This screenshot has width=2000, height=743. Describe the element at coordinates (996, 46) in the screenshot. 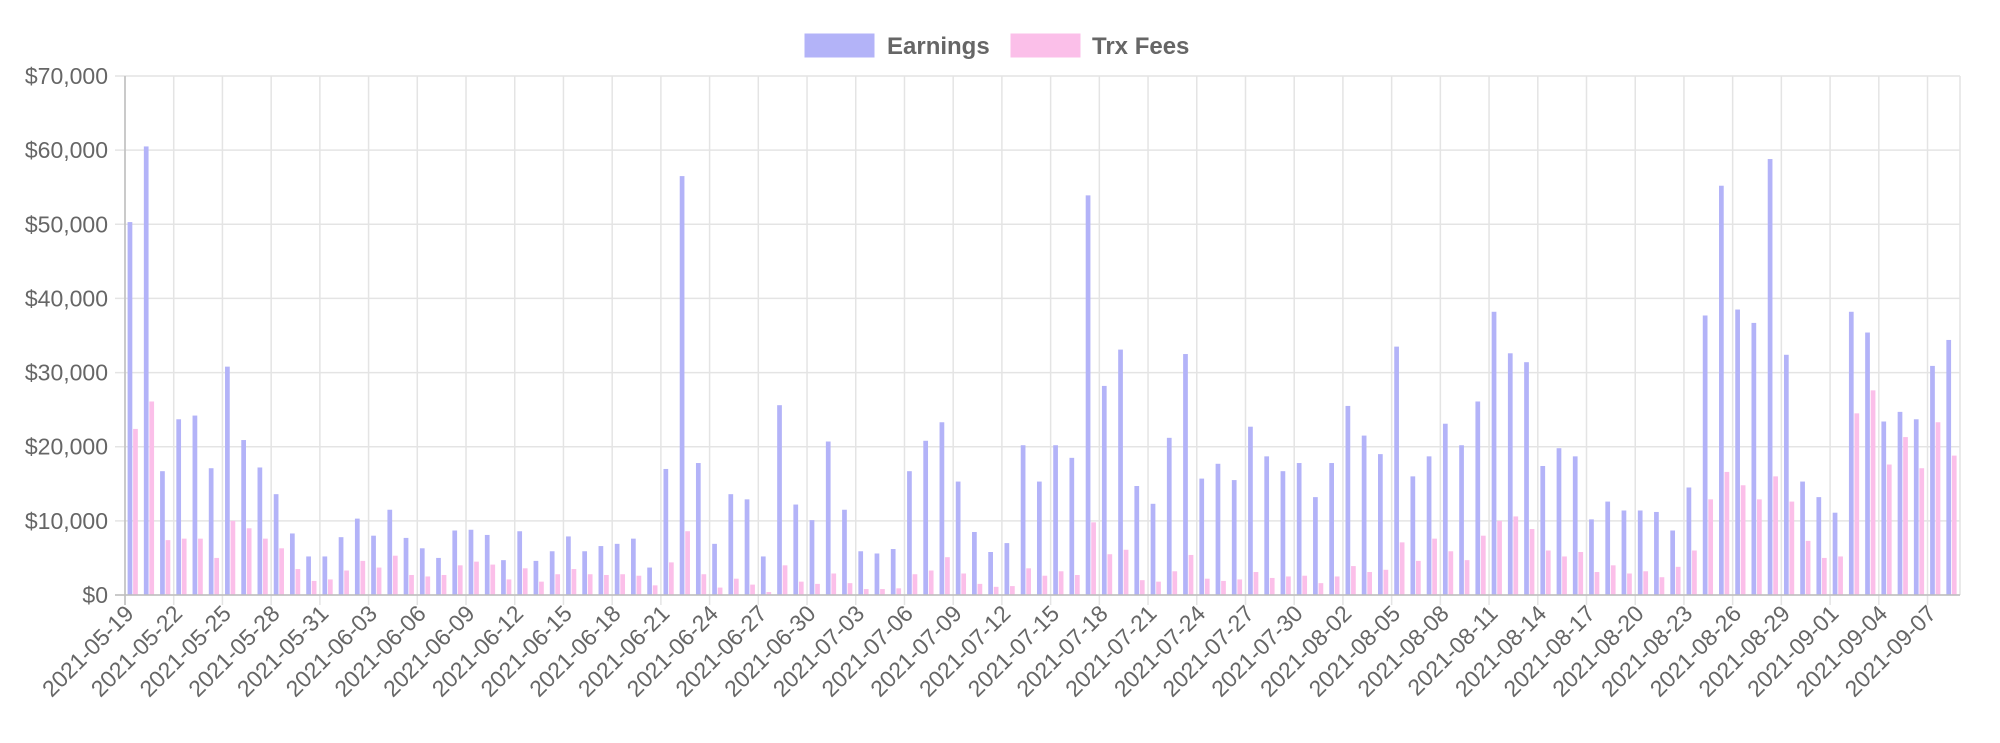

I see `chart-legend: Earnings Trx Fees` at that location.